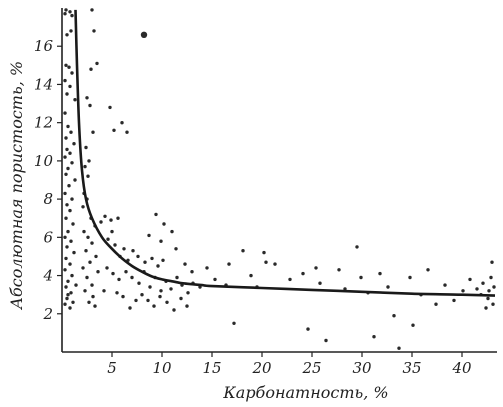  What do you see at coordinates (44, 46) in the screenshot?
I see `y-tick-label-16: 16` at bounding box center [44, 46].